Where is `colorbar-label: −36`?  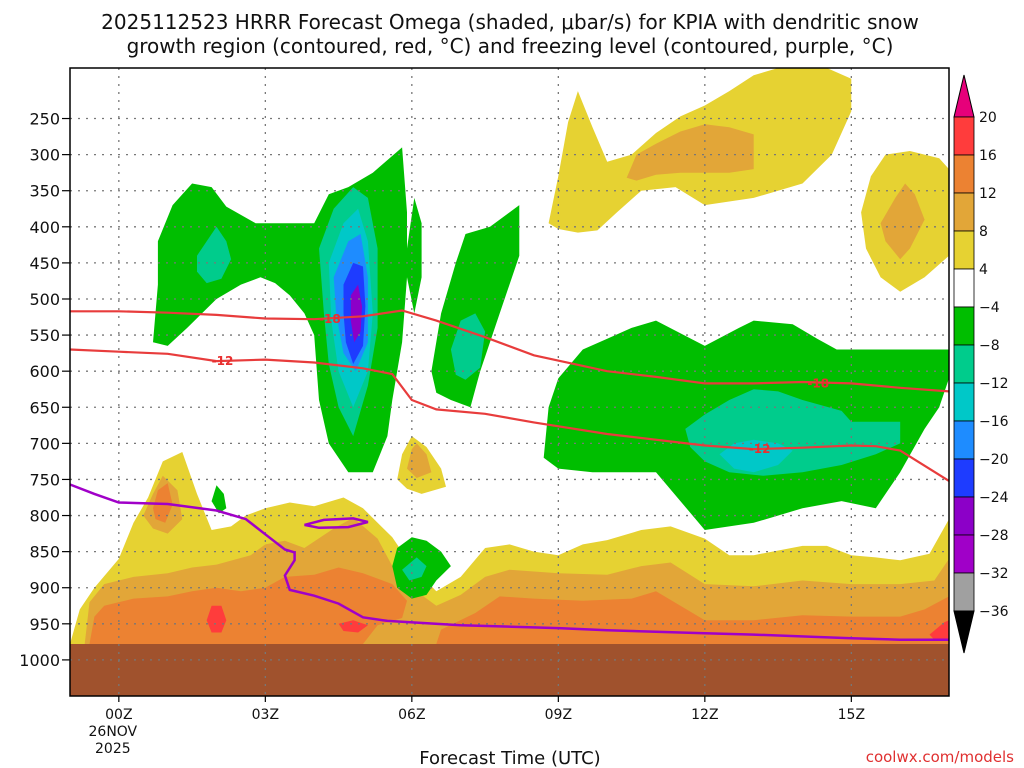 colorbar-label: −36 is located at coordinates (994, 612).